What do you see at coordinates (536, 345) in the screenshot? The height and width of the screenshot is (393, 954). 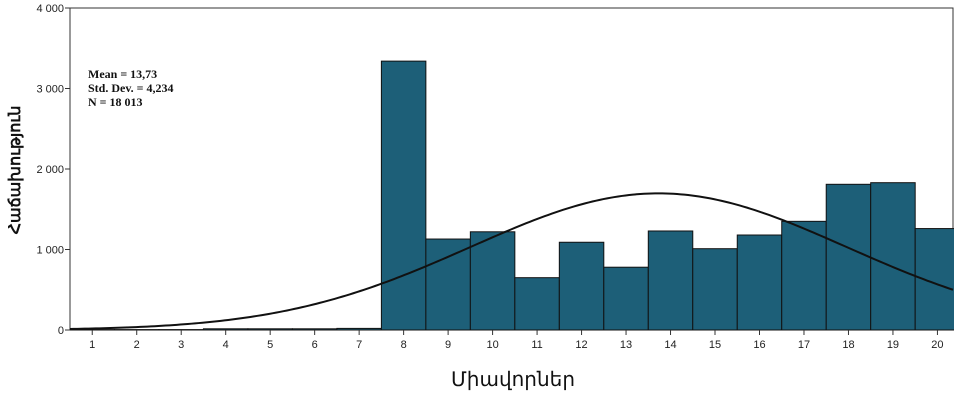 I see `x-tick-label-11: 11` at bounding box center [536, 345].